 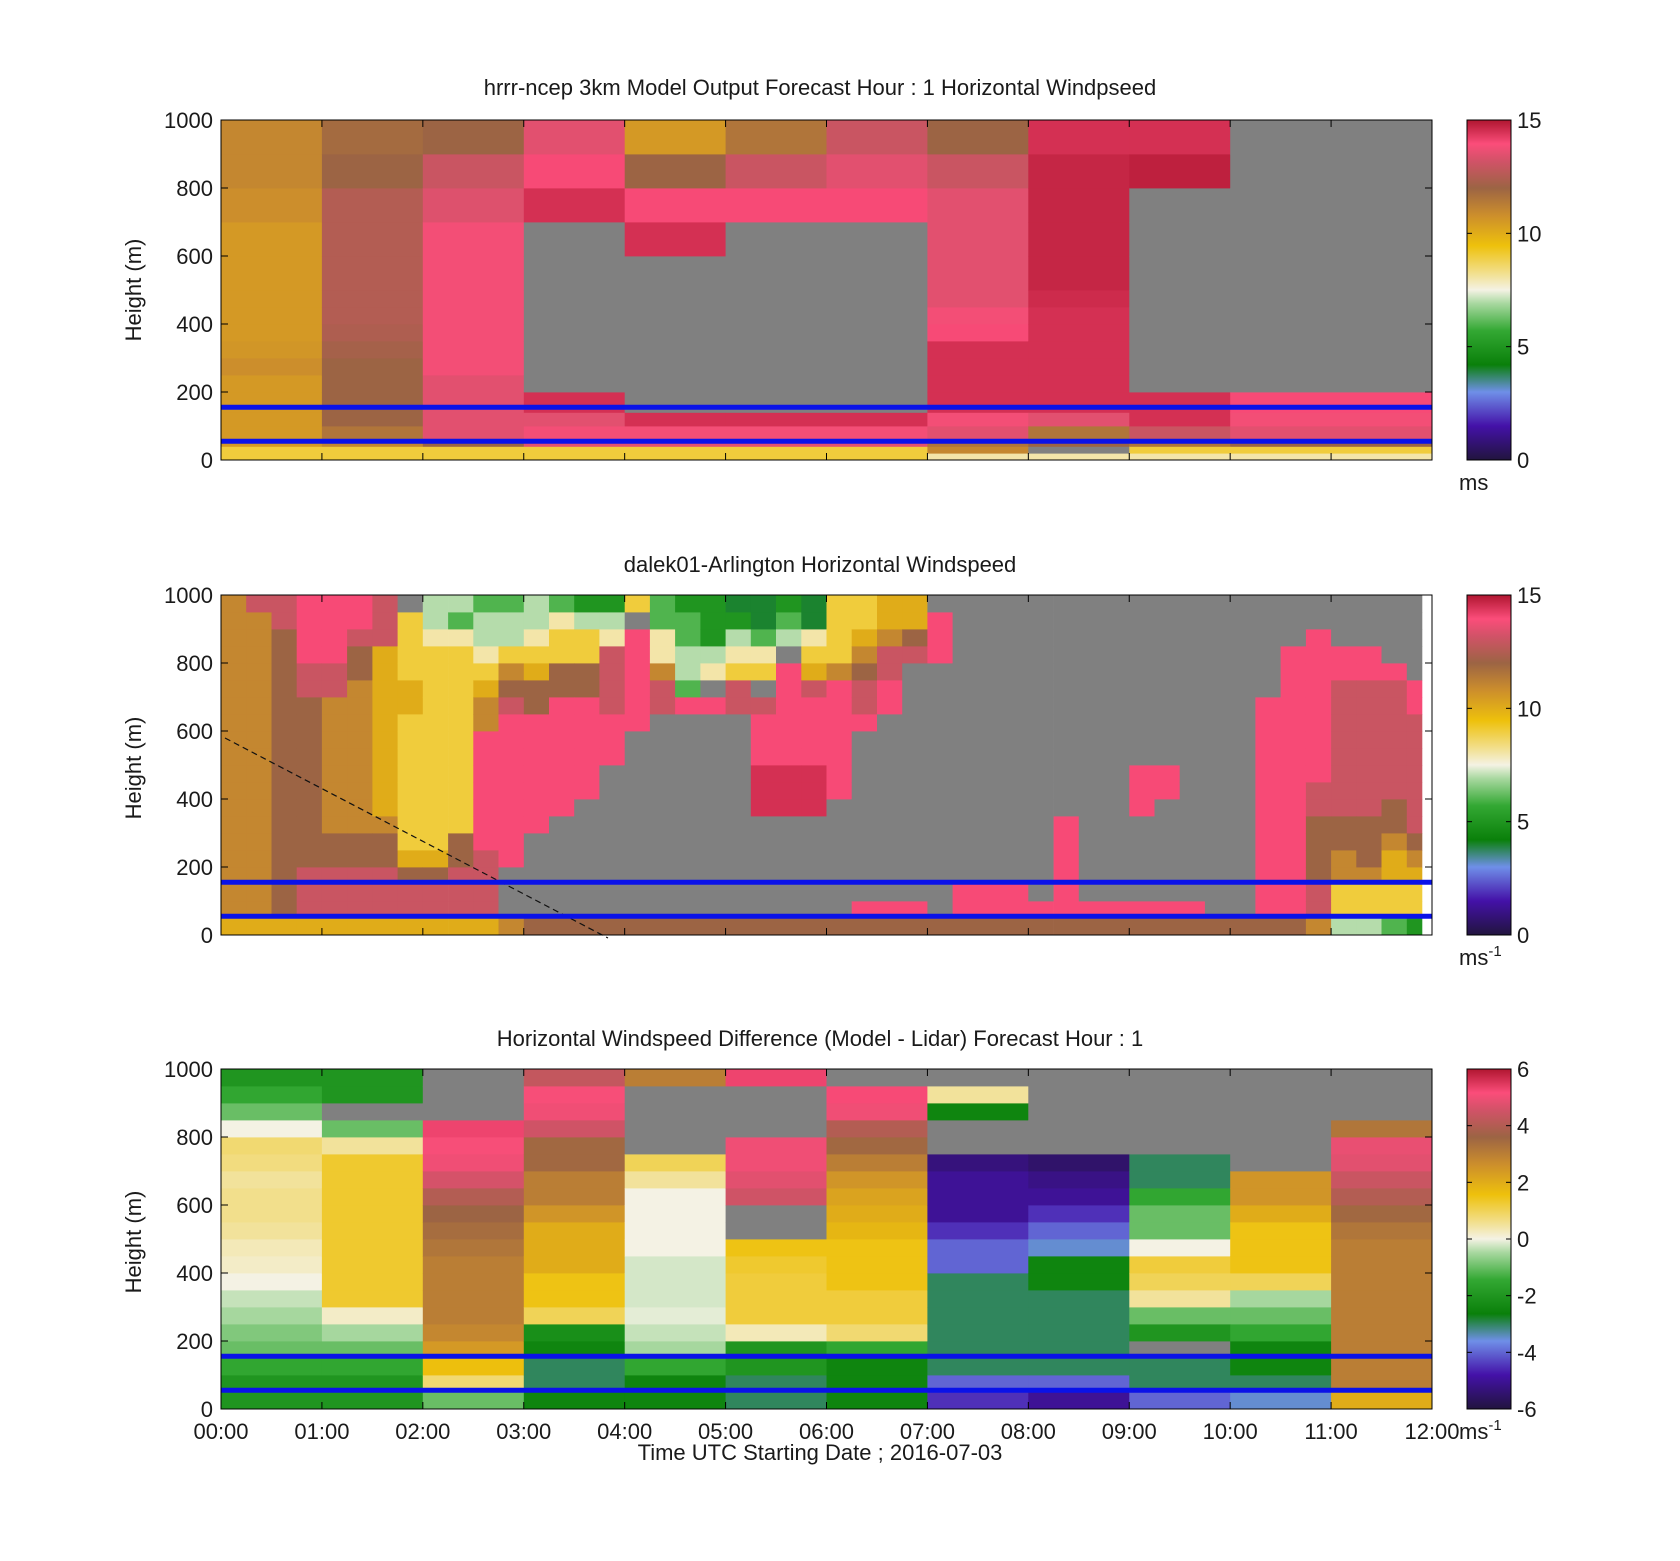 What do you see at coordinates (194, 663) in the screenshot?
I see `y-tick-label: 800` at bounding box center [194, 663].